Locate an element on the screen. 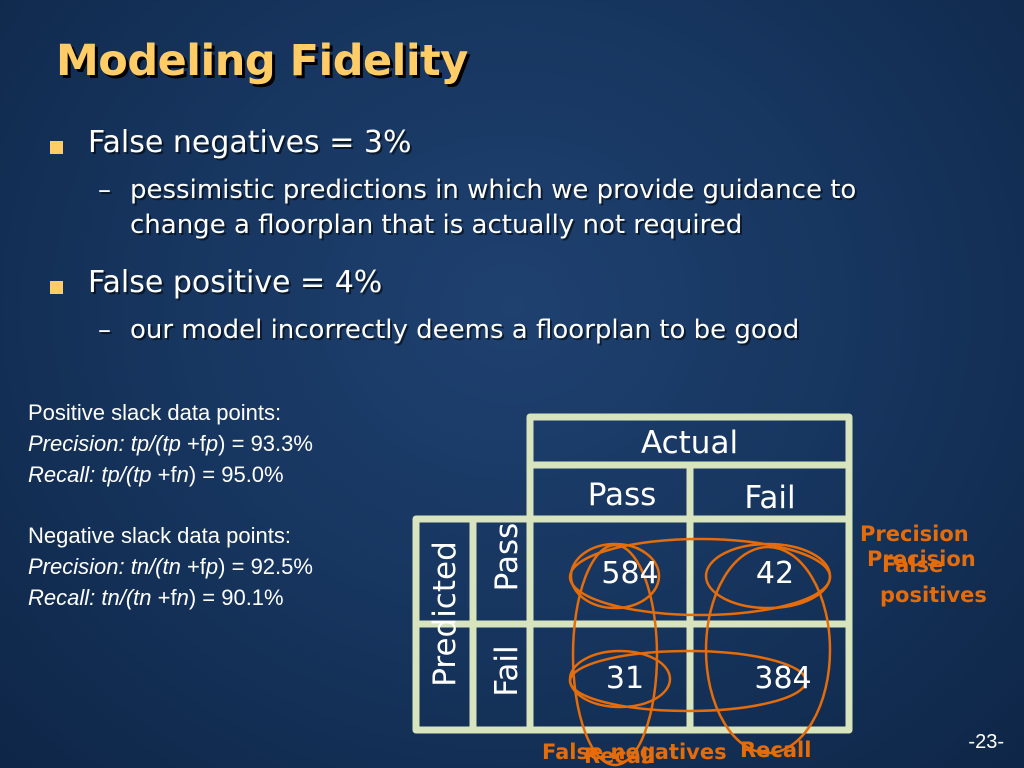  col-ellipse-right is located at coordinates (768, 650).